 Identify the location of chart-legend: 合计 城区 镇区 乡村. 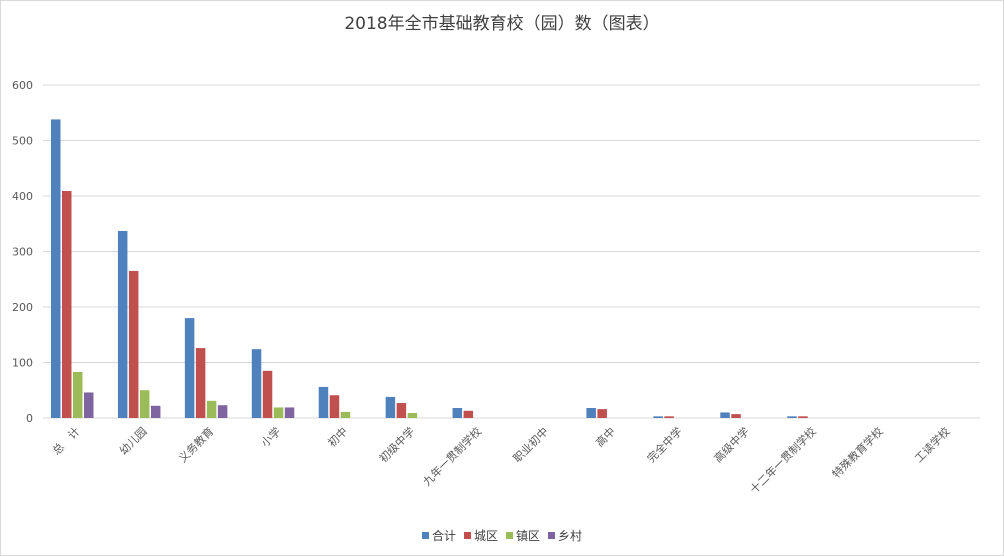
(502, 535).